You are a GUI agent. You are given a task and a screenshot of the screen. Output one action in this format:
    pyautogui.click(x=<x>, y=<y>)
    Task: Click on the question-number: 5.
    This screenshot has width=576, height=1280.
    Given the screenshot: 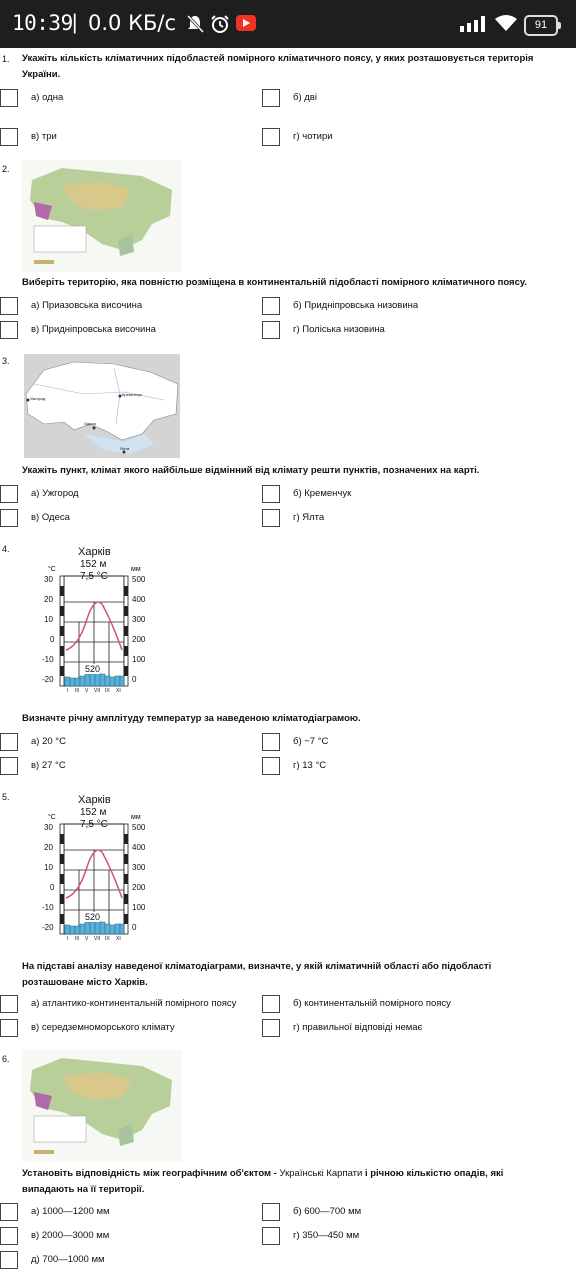 What is the action you would take?
    pyautogui.click(x=6, y=797)
    